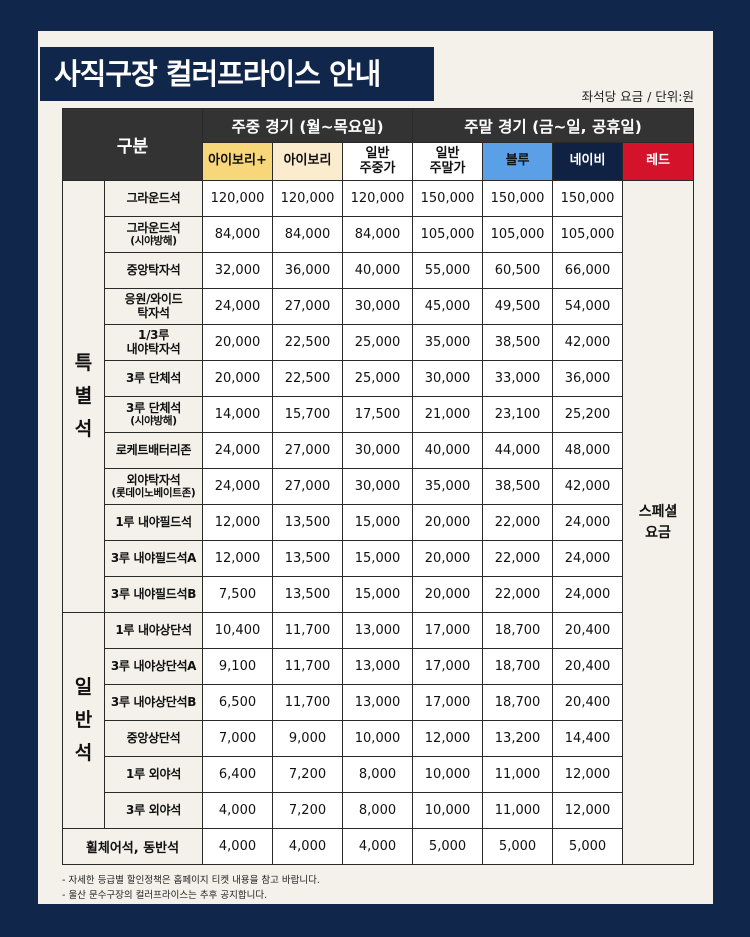 The width and height of the screenshot is (750, 937). Describe the element at coordinates (153, 666) in the screenshot. I see `seat-name-cell: 3루 내야상단석A` at that location.